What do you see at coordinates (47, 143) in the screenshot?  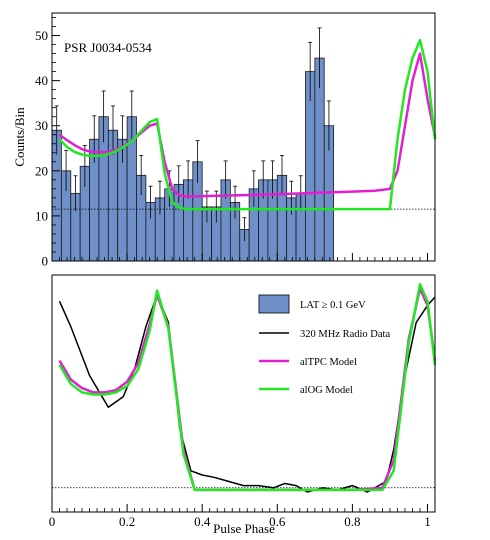 I see `top-y-ticks: 0 10 20 30 40 50` at bounding box center [47, 143].